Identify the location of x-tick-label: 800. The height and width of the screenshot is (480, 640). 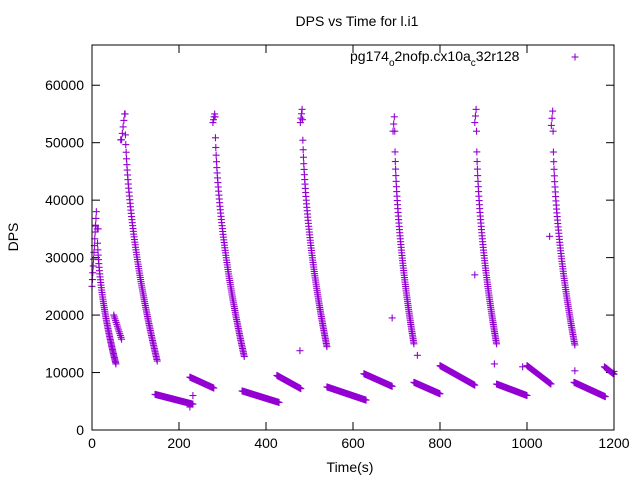
(440, 443).